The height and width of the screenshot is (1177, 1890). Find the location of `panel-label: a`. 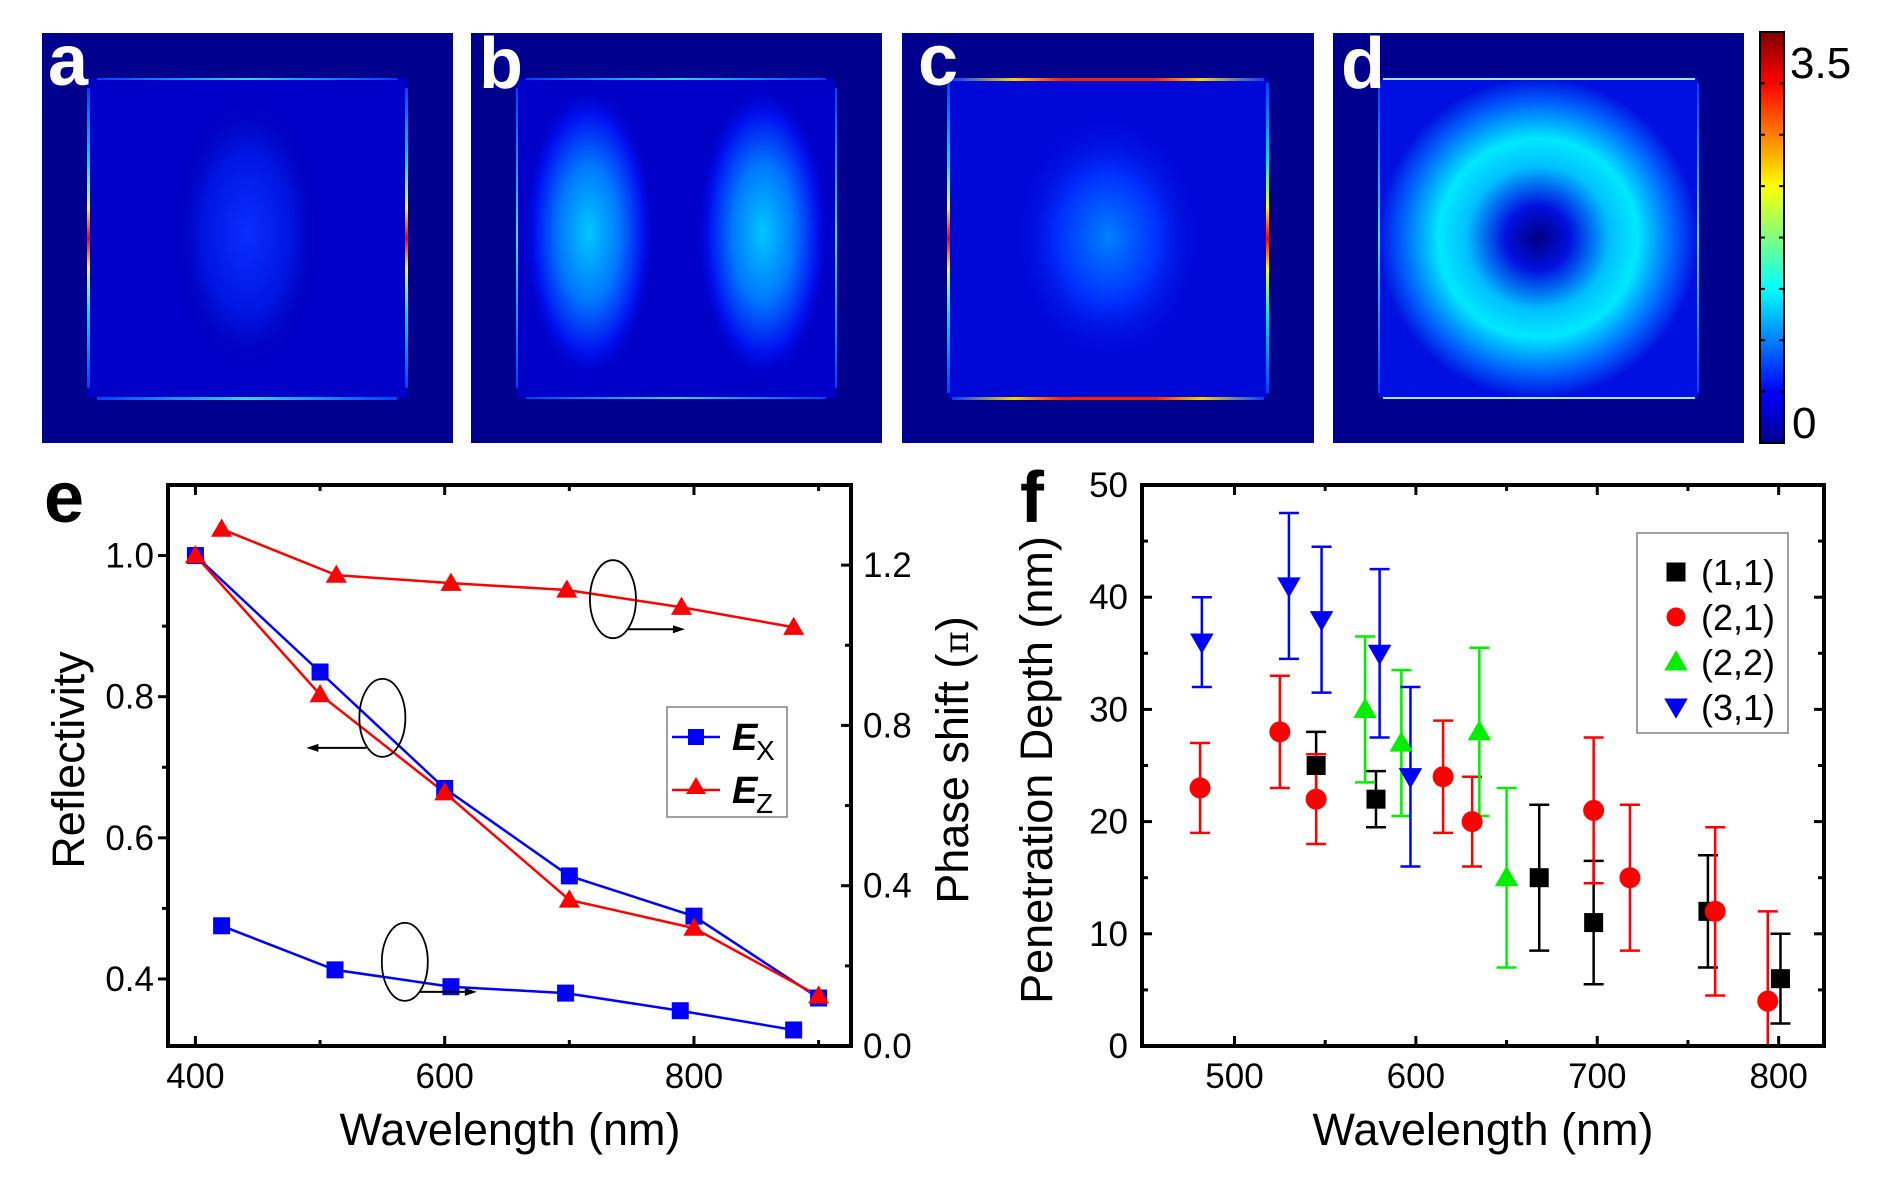

panel-label: a is located at coordinates (68, 61).